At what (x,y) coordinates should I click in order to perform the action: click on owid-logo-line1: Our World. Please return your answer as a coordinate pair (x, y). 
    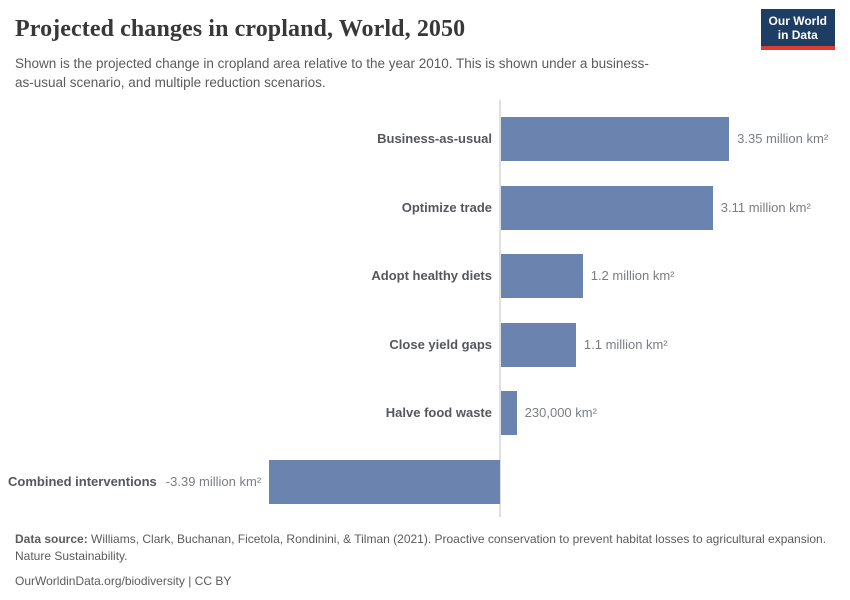
    Looking at the image, I should click on (797, 21).